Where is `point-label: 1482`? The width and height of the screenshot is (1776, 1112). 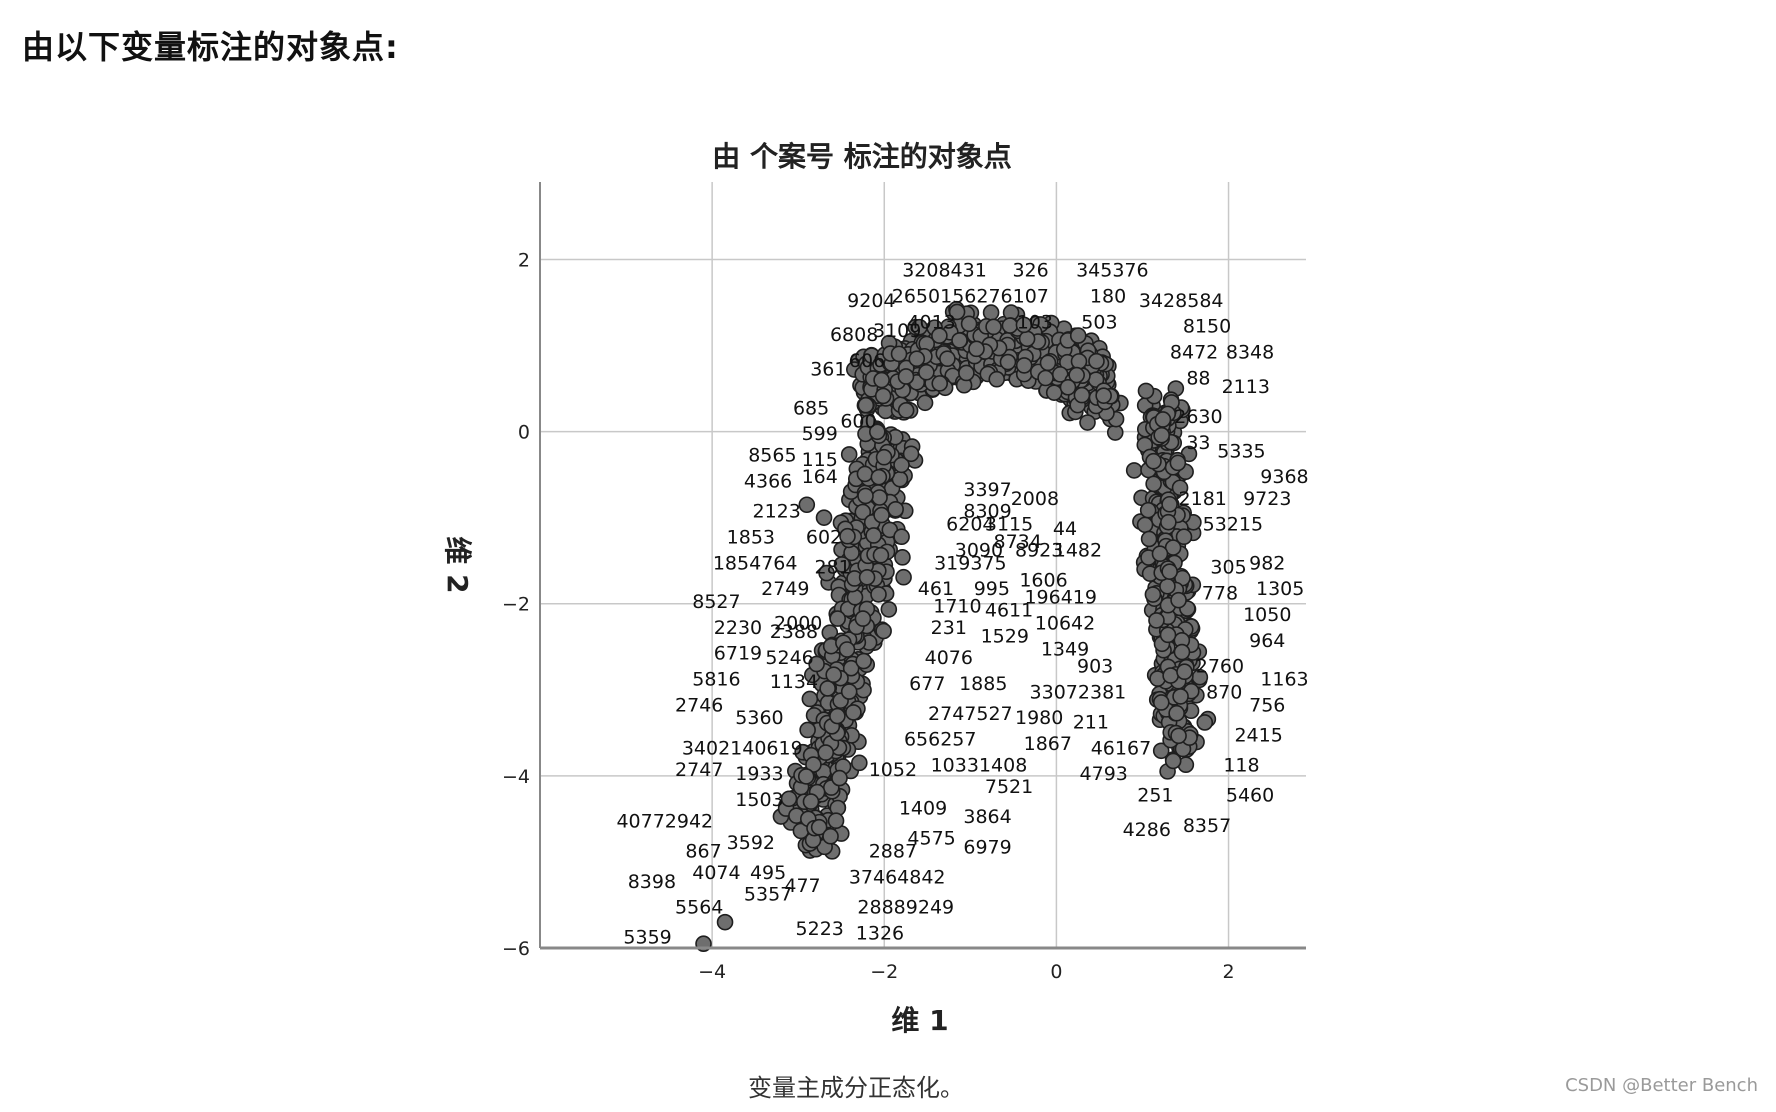
point-label: 1482 is located at coordinates (1078, 550).